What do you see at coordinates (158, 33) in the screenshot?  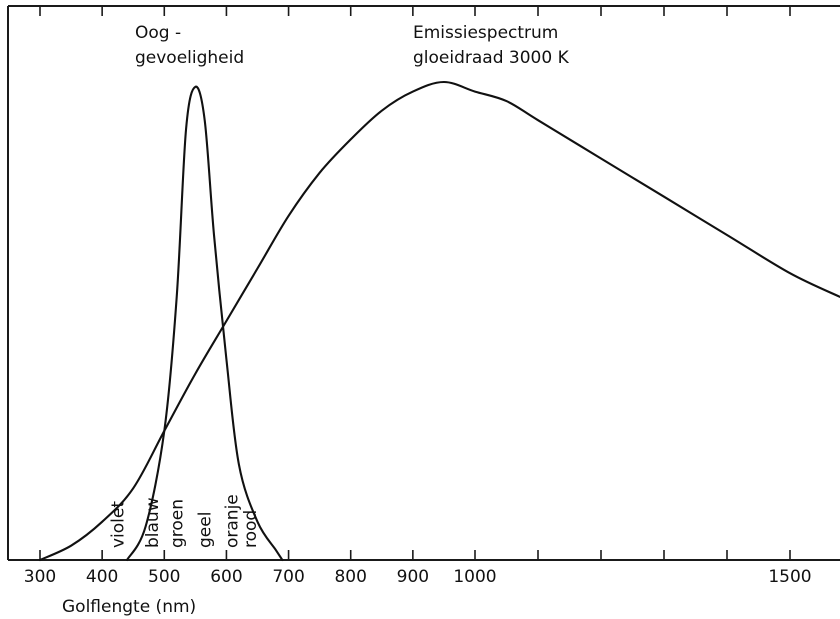 I see `eye-label-line-1: Oog -` at bounding box center [158, 33].